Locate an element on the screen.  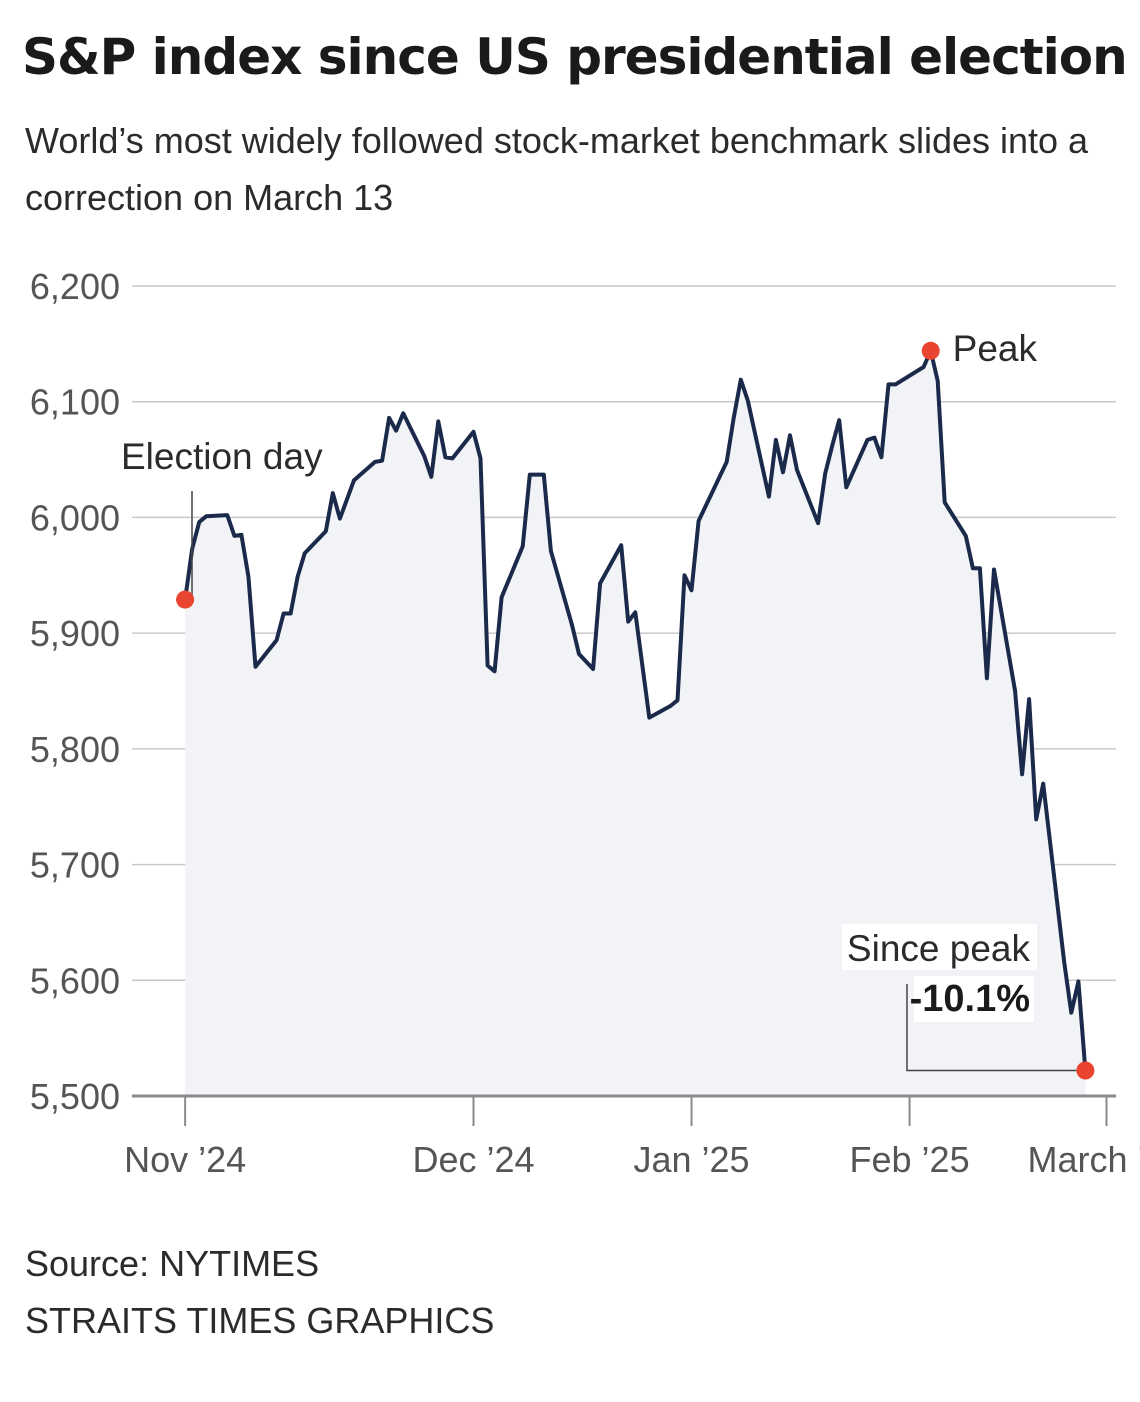
y-tick-label: 5,500 is located at coordinates (75, 1096).